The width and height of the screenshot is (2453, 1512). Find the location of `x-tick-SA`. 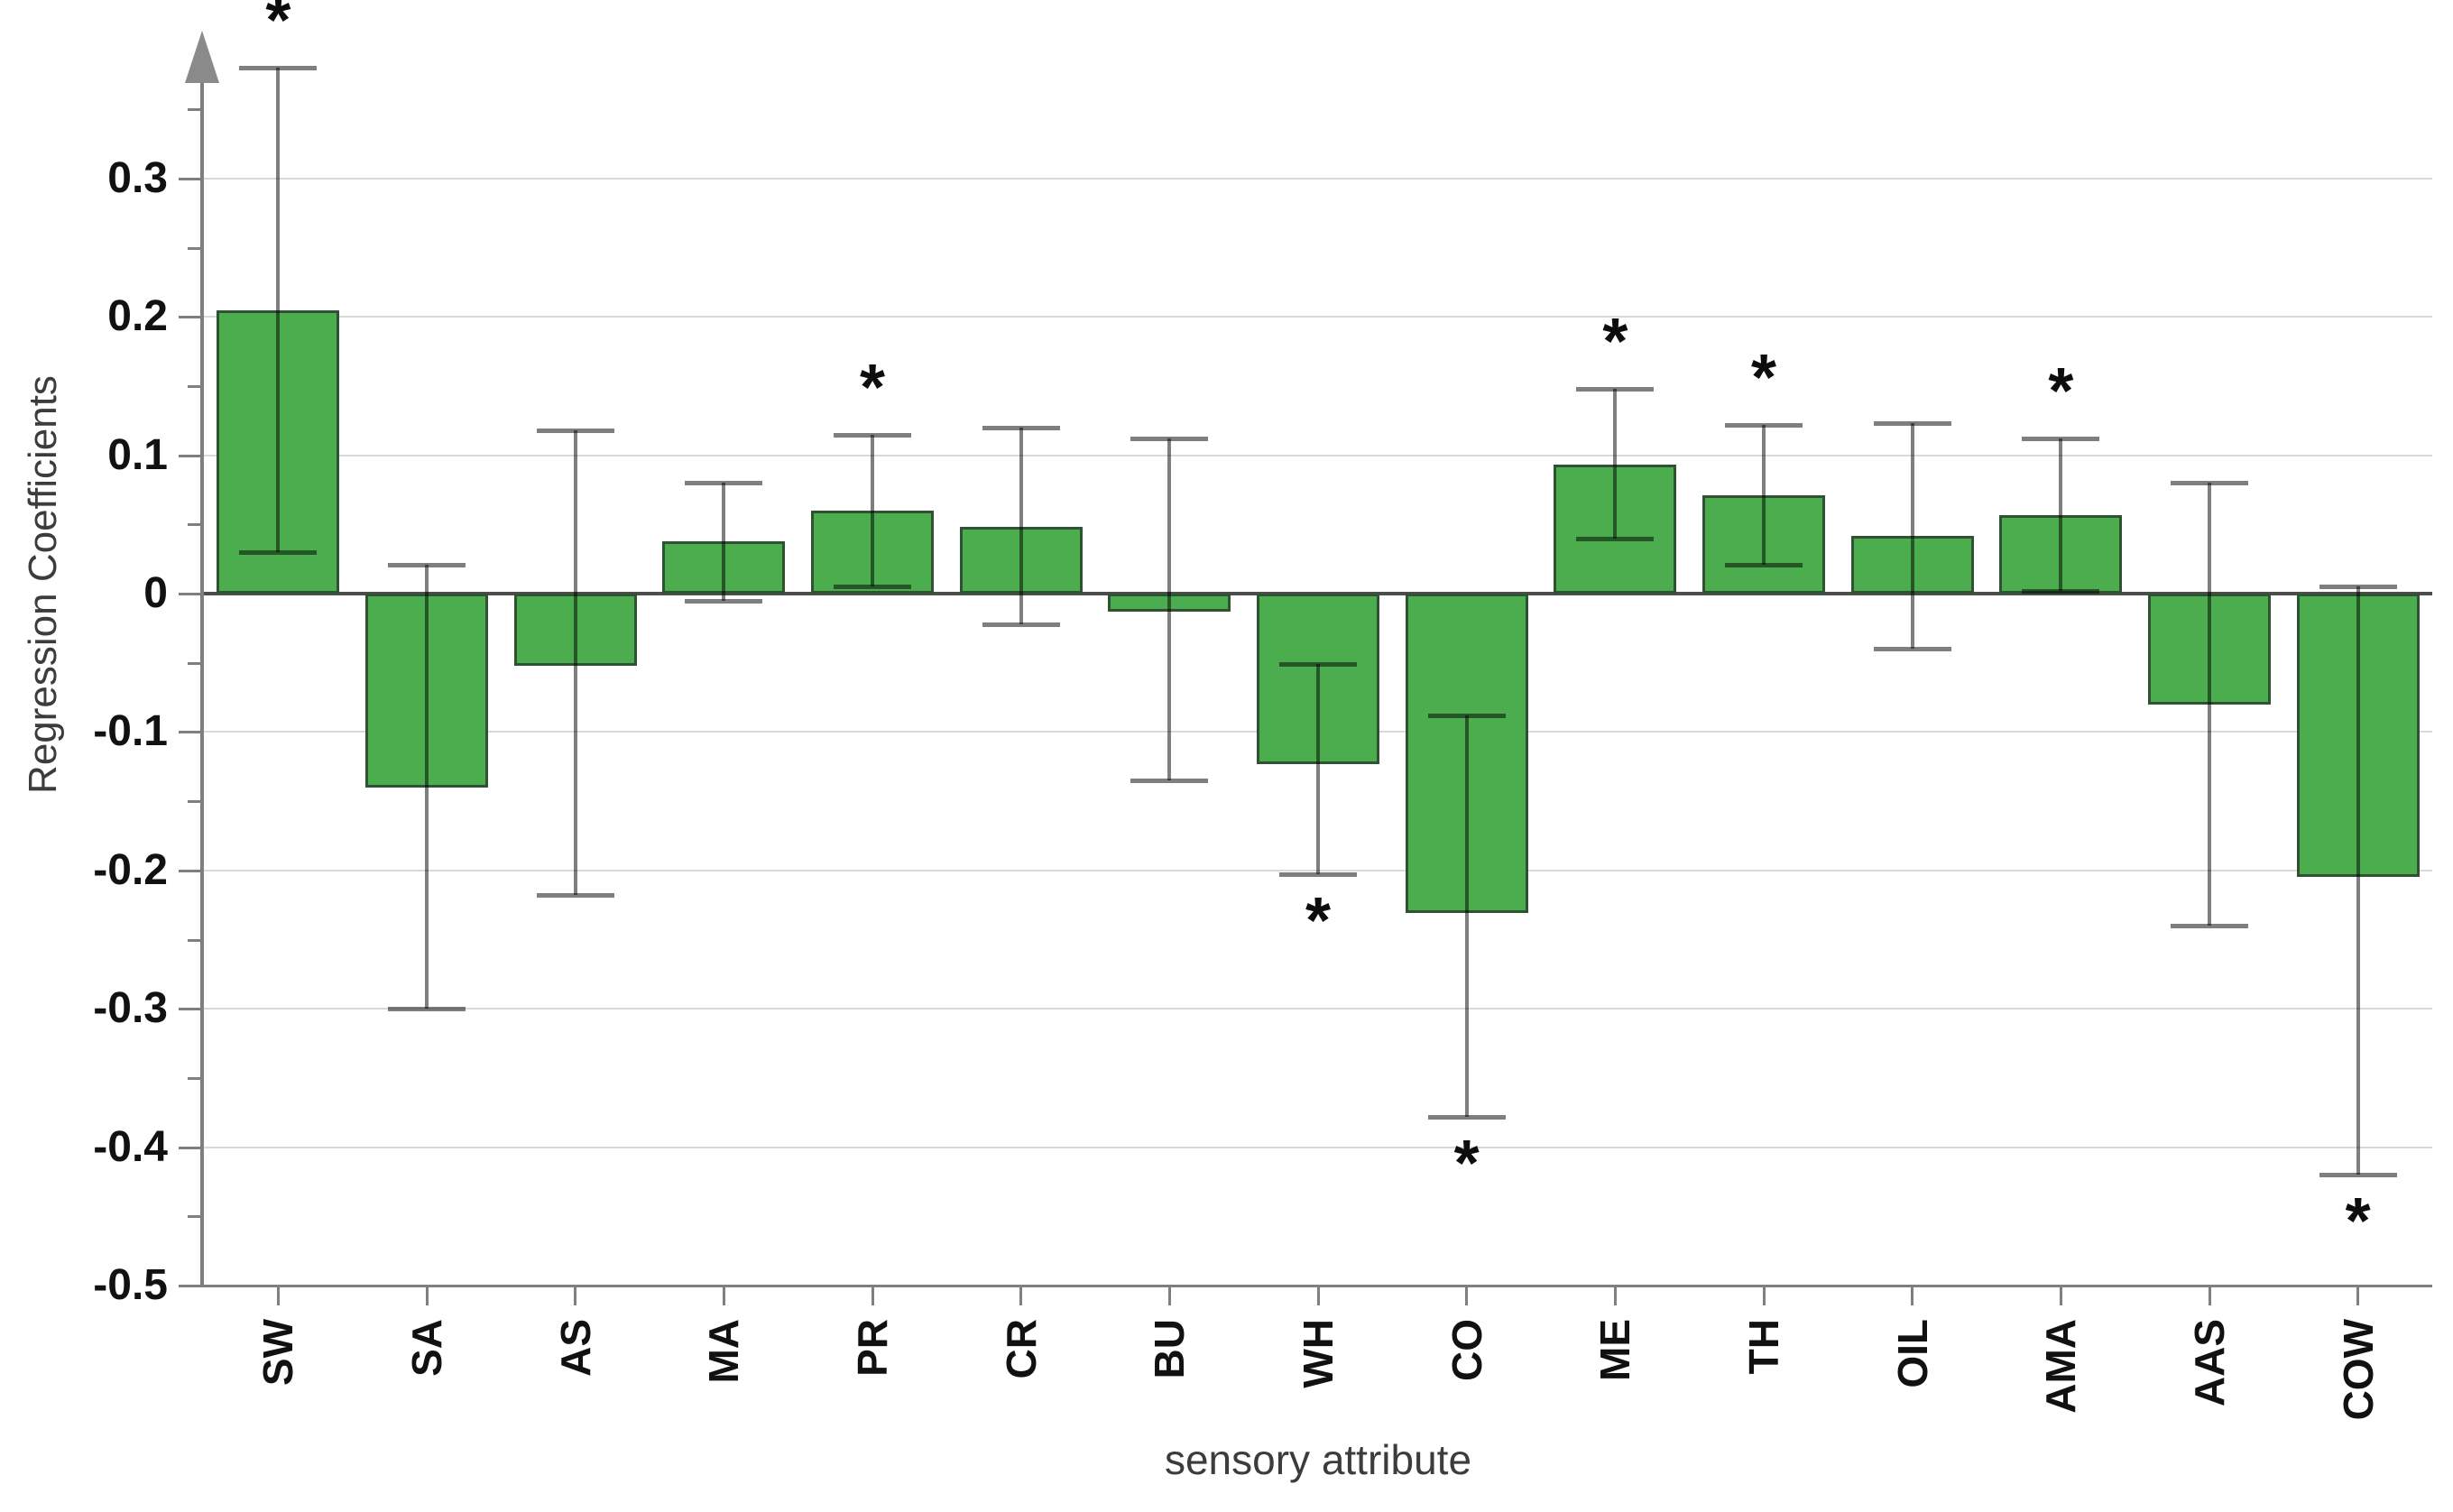

x-tick-SA is located at coordinates (427, 1296).